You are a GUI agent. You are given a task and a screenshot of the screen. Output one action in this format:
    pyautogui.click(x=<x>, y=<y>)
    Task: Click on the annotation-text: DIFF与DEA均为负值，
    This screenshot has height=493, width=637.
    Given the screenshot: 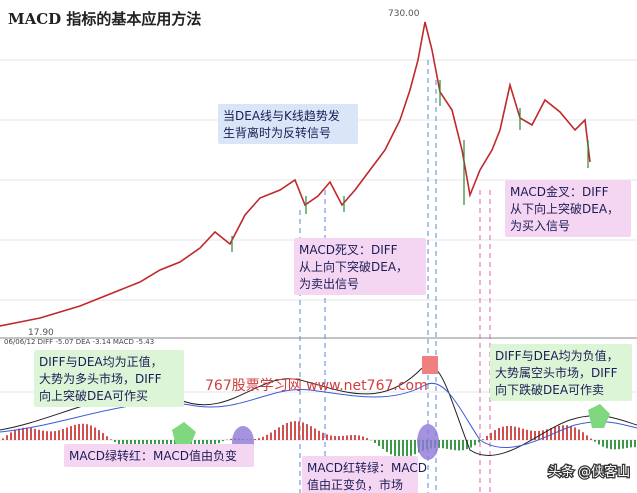 What is the action you would take?
    pyautogui.click(x=557, y=355)
    